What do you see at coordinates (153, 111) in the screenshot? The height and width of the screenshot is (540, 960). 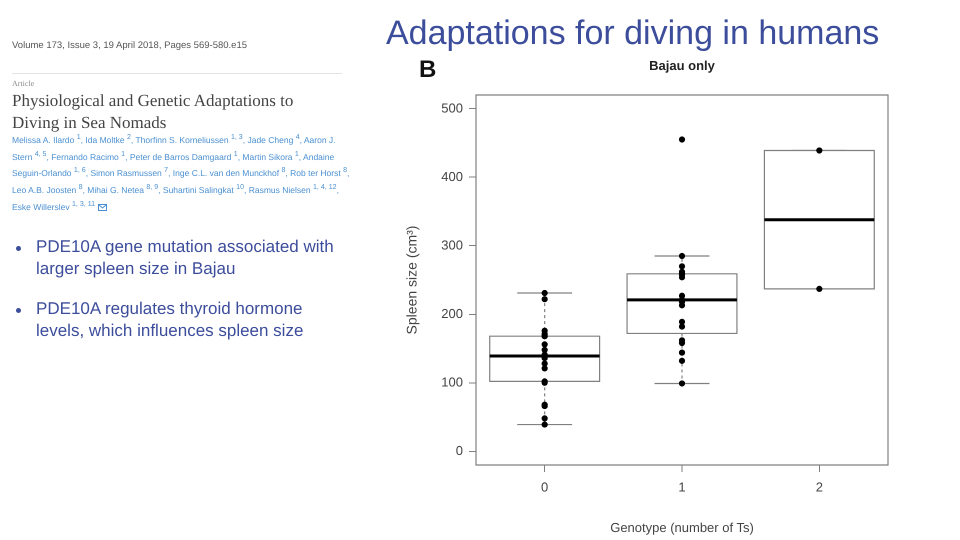 I see `text: Physiological and Genetic Adaptations to Diving in Sea Nomads` at bounding box center [153, 111].